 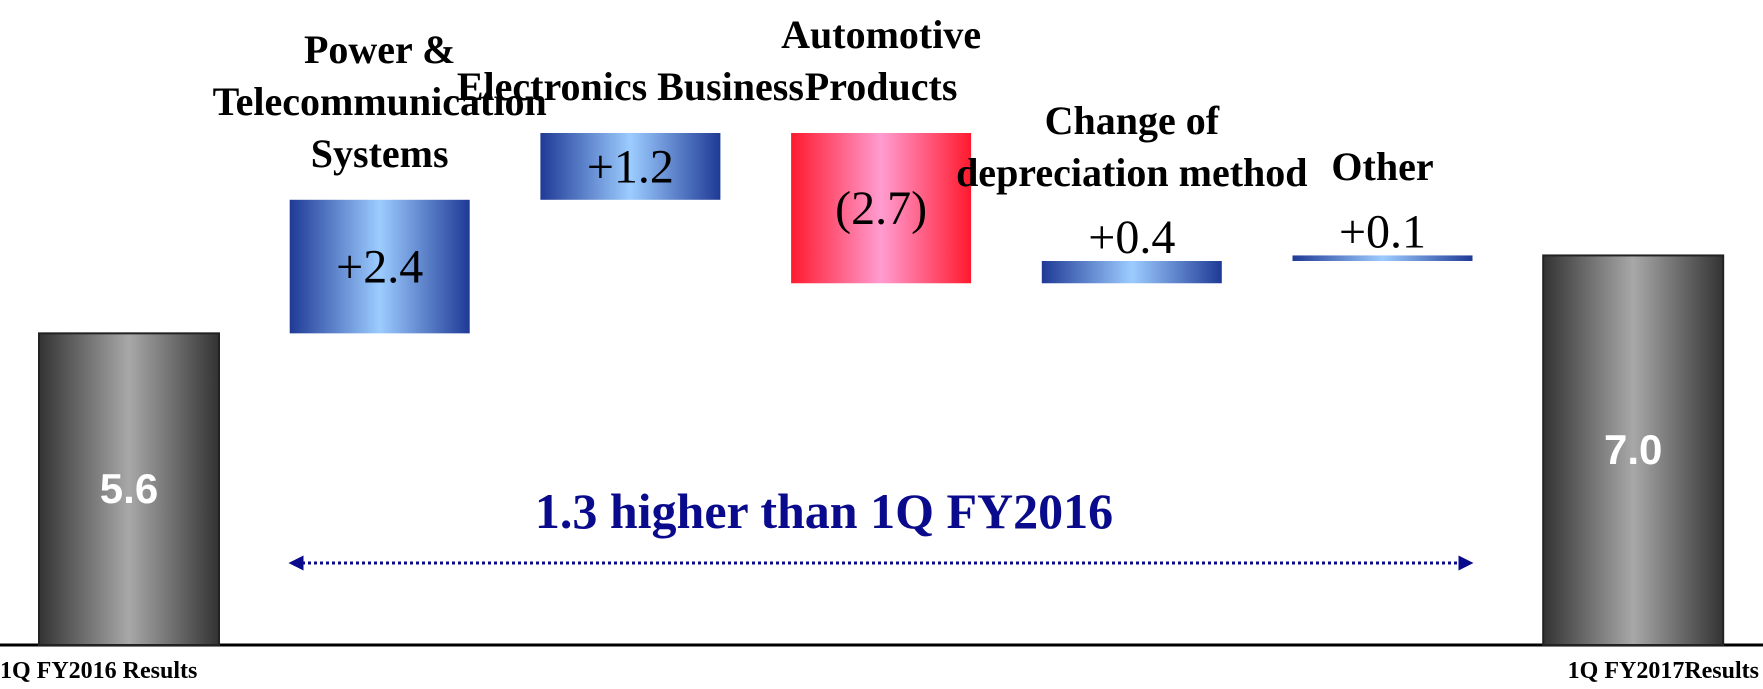 What do you see at coordinates (1131, 237) in the screenshot?
I see `value-label: +0.4` at bounding box center [1131, 237].